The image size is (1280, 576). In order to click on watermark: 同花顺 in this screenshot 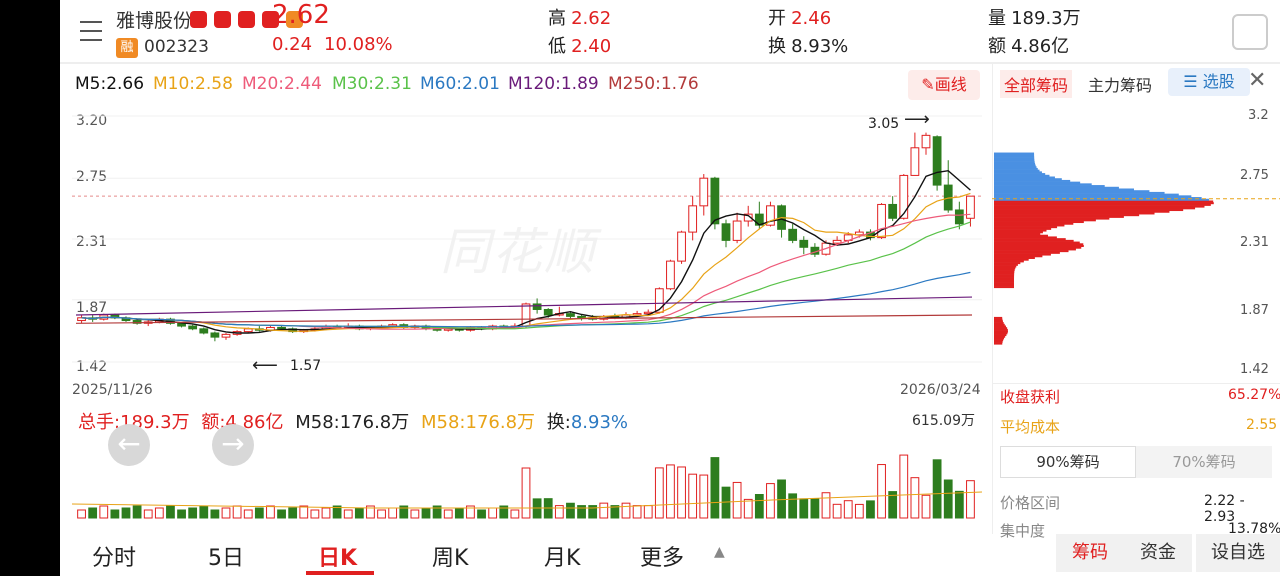, I will do `click(518, 252)`.